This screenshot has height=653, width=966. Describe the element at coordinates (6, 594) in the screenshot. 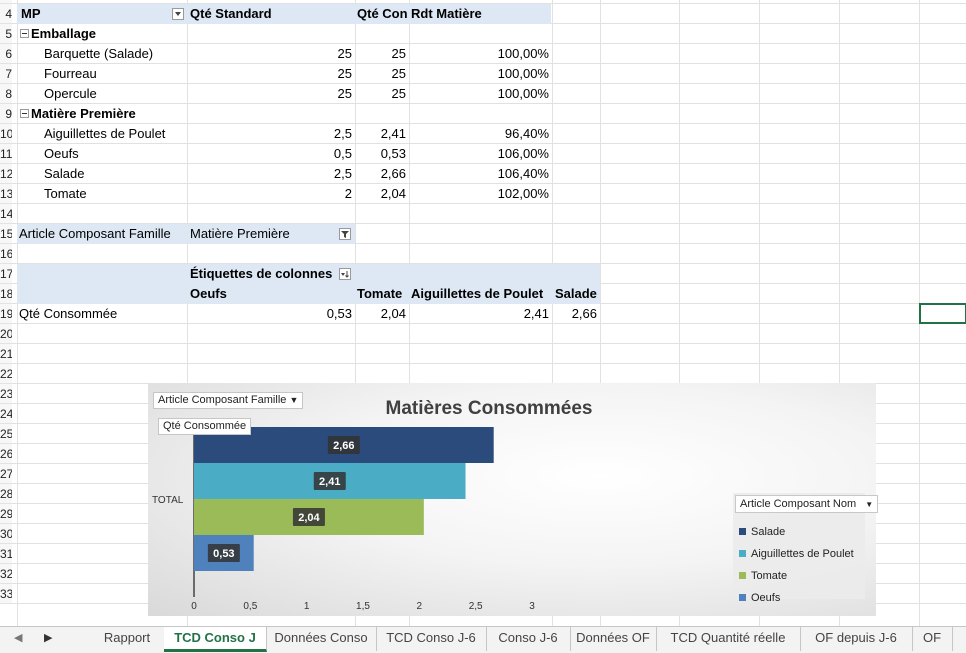

I see `row-header: 33` at that location.